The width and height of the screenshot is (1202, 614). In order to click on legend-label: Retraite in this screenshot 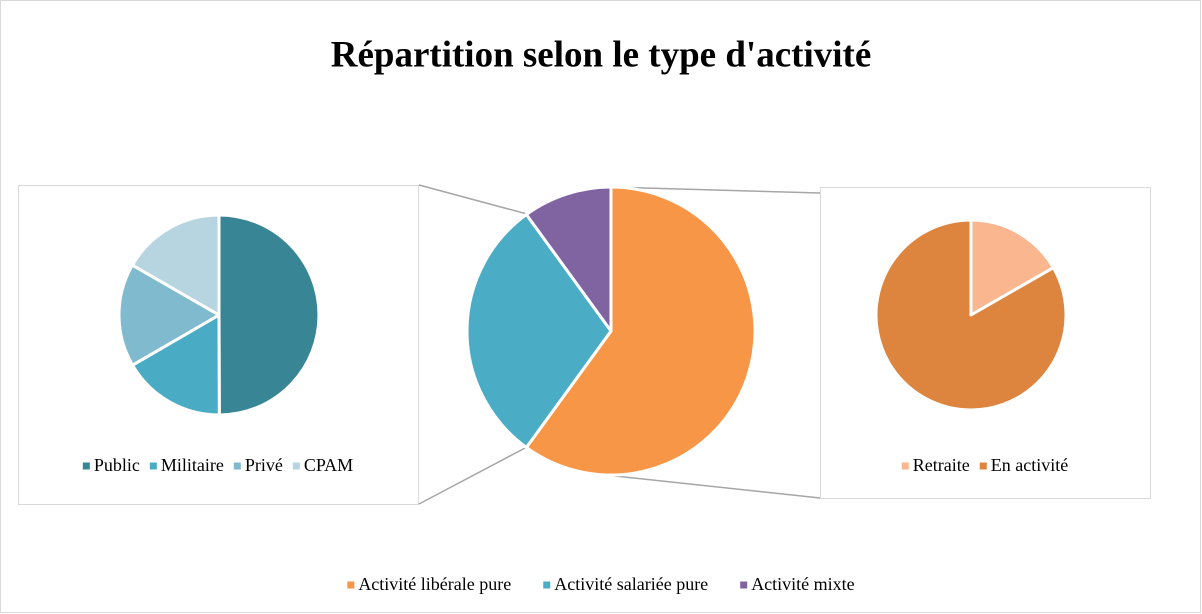, I will do `click(941, 465)`.